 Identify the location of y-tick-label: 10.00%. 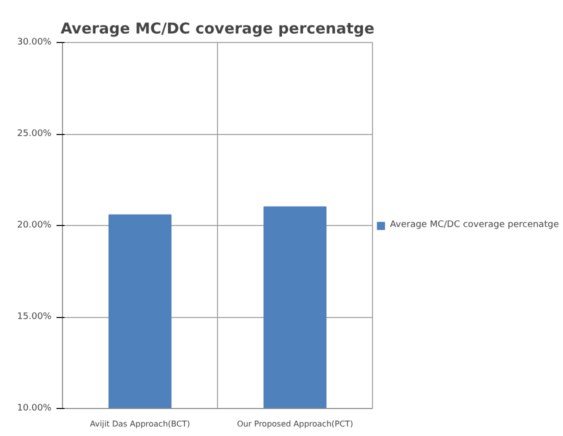
(34, 409).